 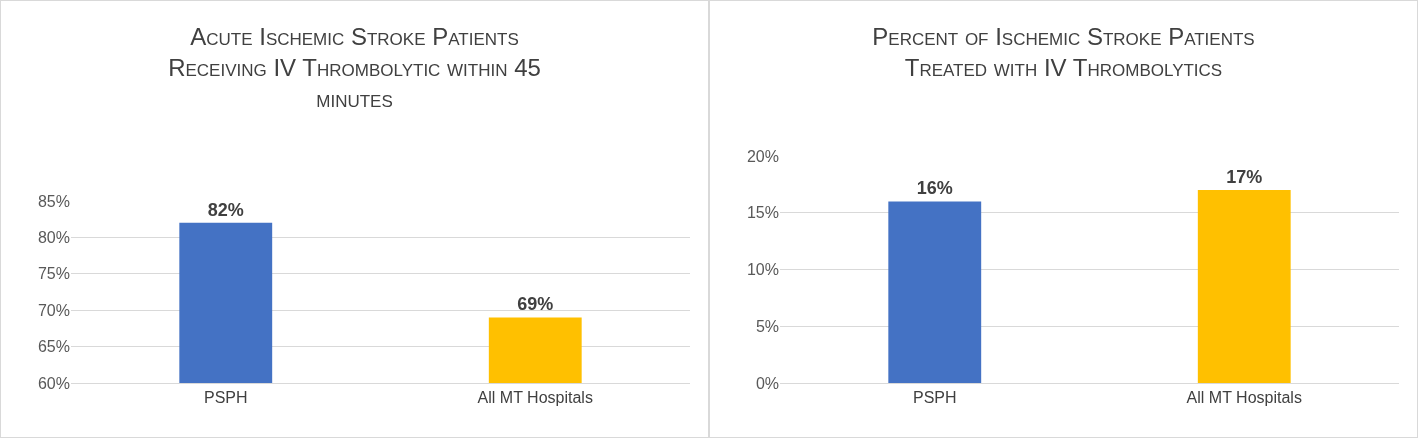 What do you see at coordinates (762, 156) in the screenshot?
I see `y-tick-label: 20%` at bounding box center [762, 156].